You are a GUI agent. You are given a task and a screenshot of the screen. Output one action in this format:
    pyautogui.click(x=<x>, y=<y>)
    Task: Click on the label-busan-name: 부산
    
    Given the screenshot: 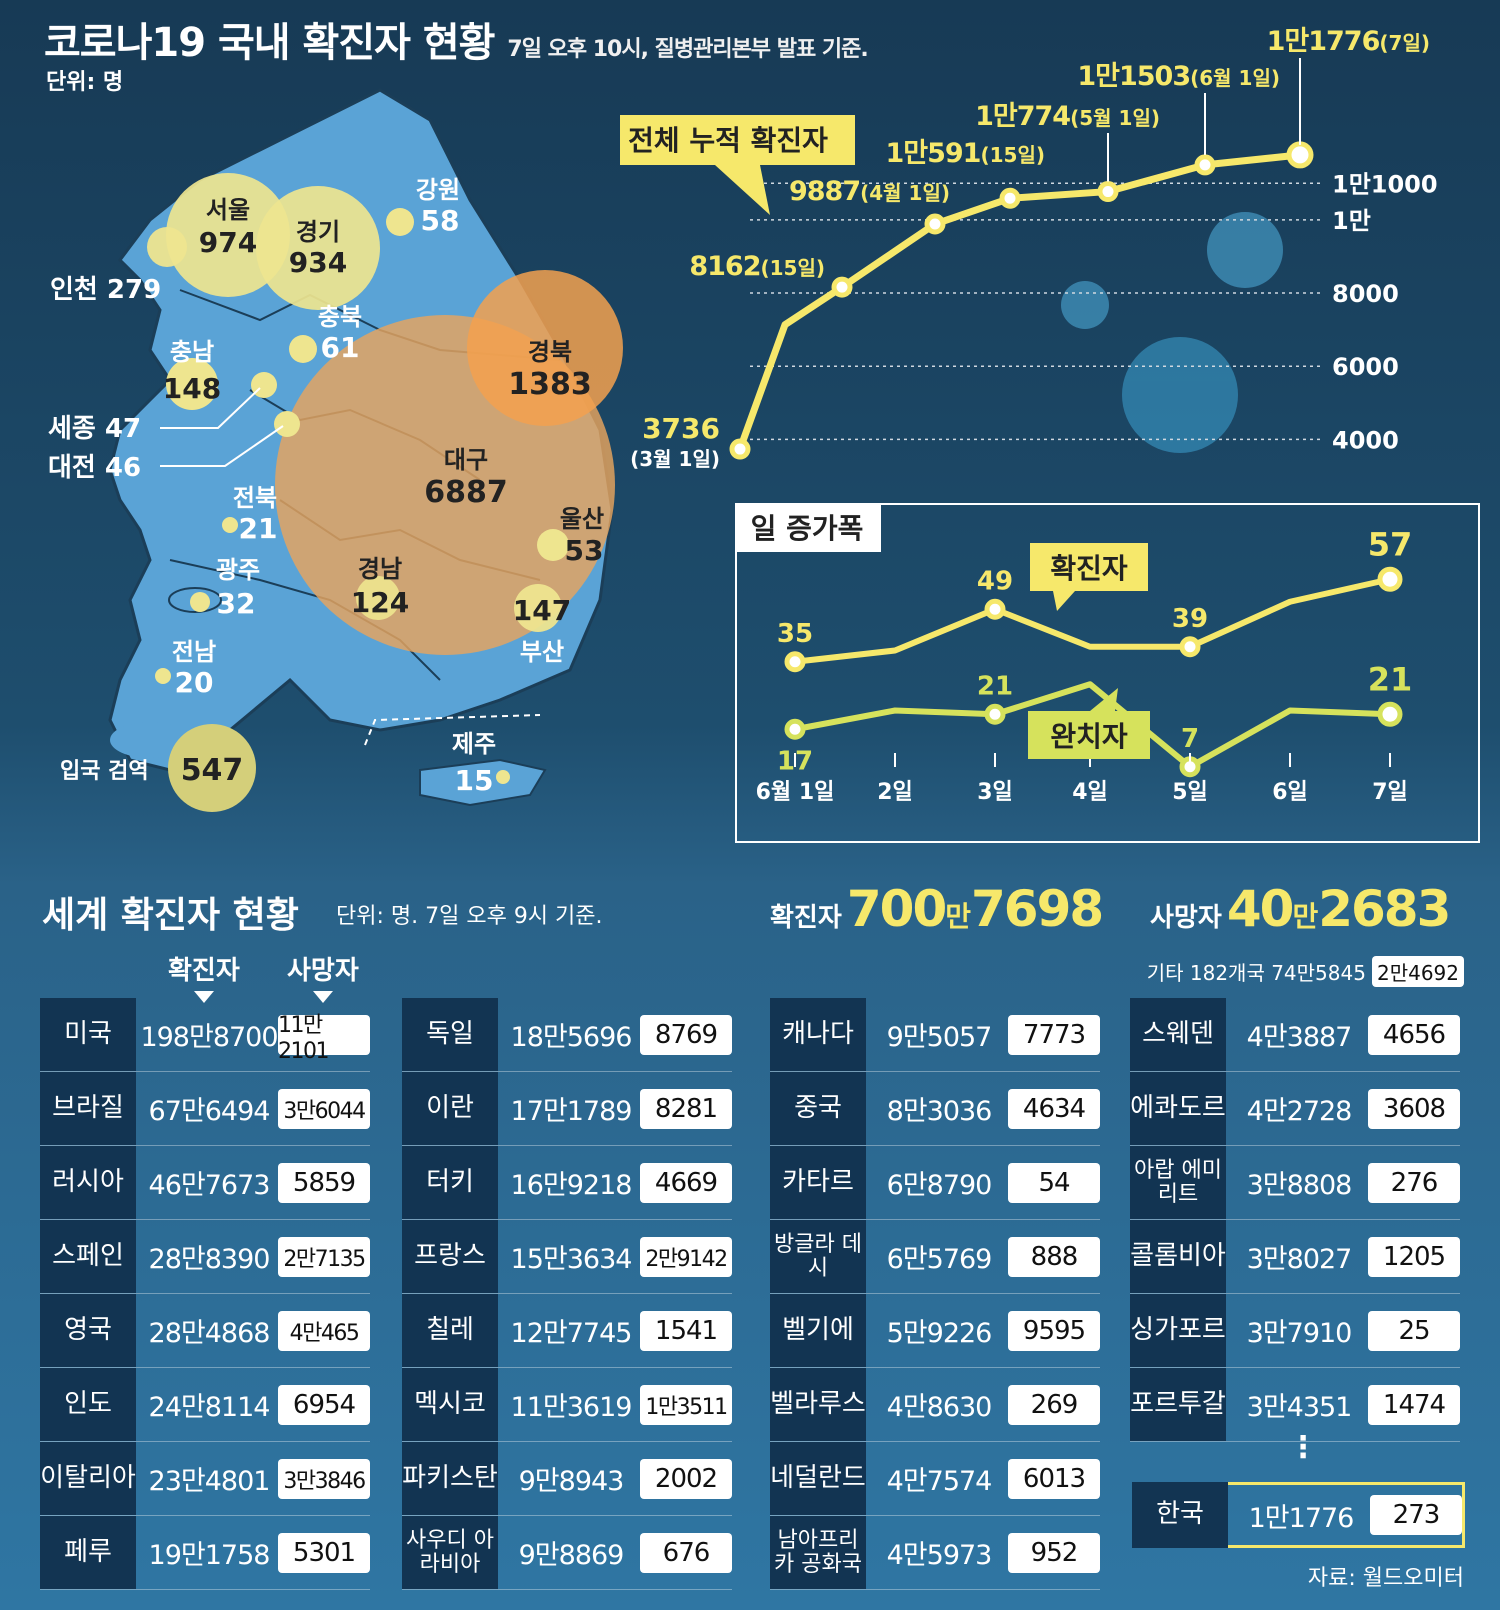 What is the action you would take?
    pyautogui.click(x=542, y=652)
    